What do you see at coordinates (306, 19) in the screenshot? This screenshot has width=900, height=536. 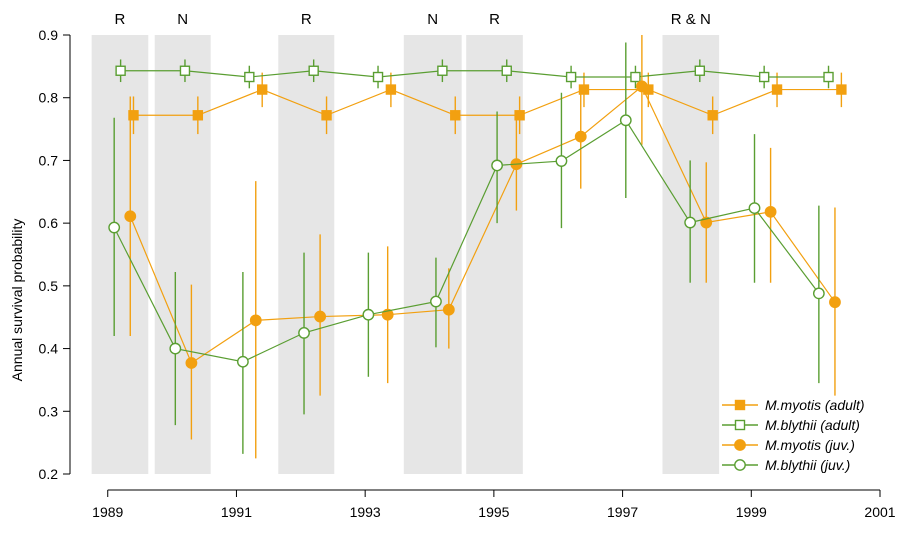 I see `period-label-2: R` at bounding box center [306, 19].